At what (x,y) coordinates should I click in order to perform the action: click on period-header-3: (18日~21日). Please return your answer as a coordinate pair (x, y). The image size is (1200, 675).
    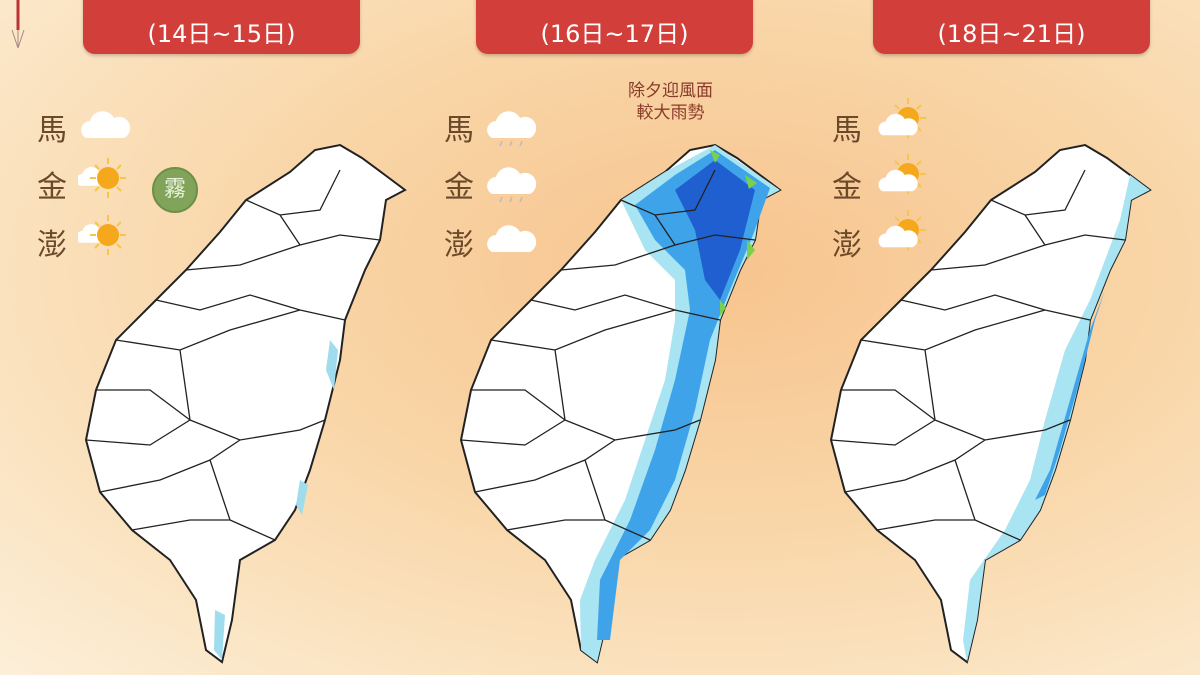
    Looking at the image, I should click on (1011, 27).